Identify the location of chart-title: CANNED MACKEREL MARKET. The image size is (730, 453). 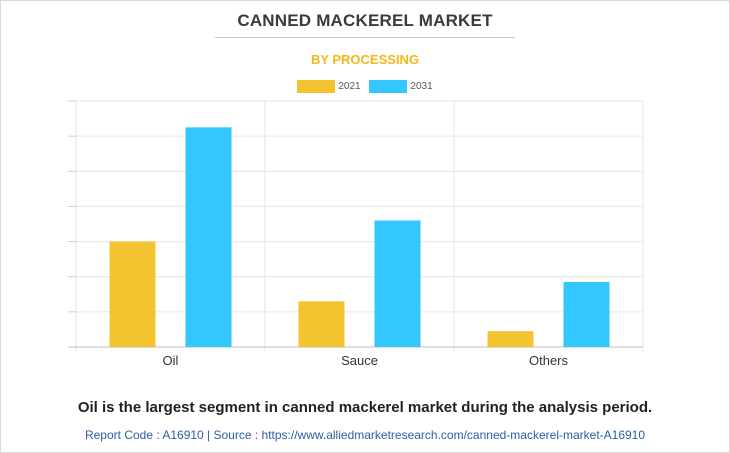
(365, 20).